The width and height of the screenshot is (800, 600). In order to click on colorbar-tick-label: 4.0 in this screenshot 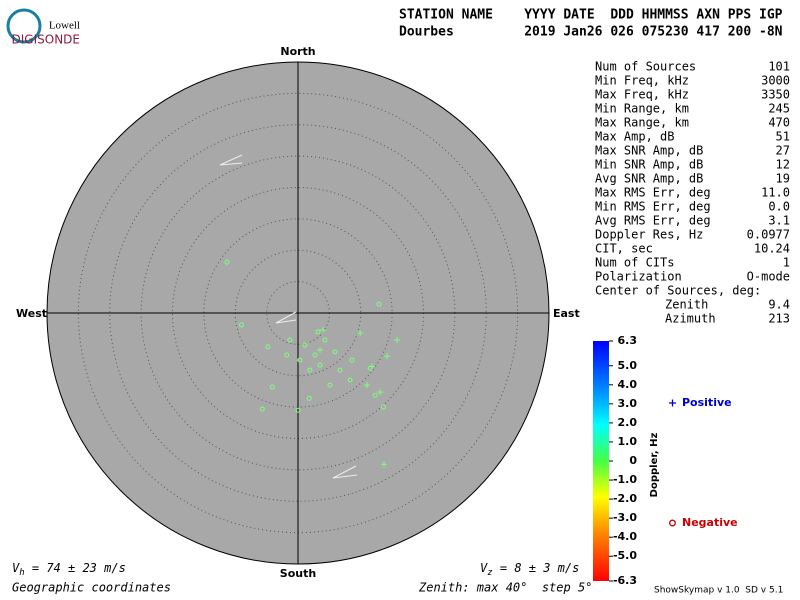, I will do `click(628, 384)`.